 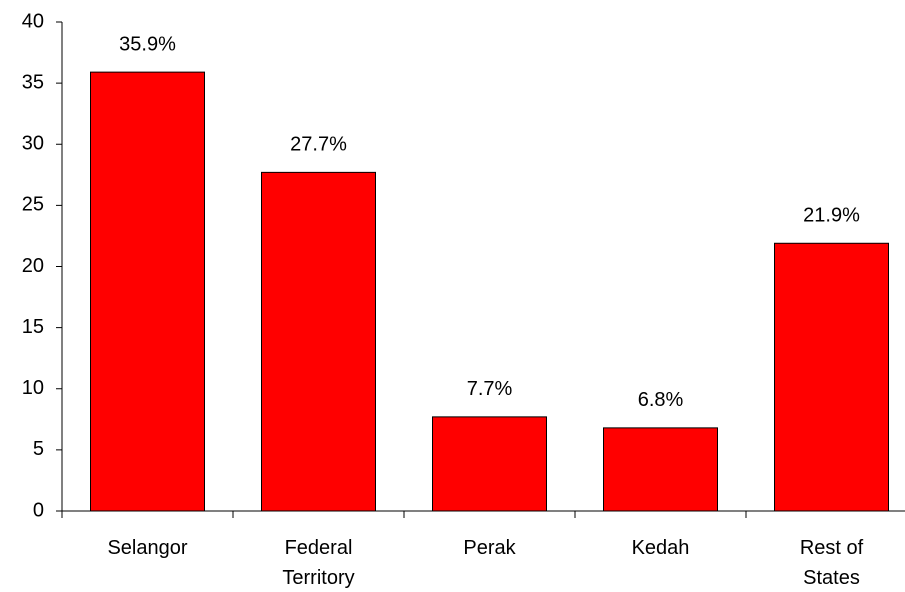 I want to click on value-label: 7.7%, so click(x=490, y=389).